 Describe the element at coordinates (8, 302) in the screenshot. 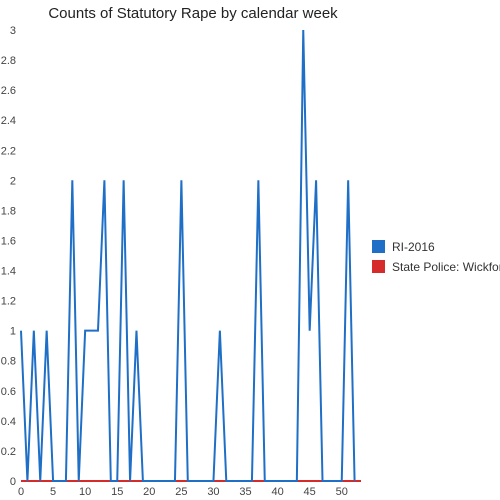

I see `y-tick-label: 1.2` at that location.